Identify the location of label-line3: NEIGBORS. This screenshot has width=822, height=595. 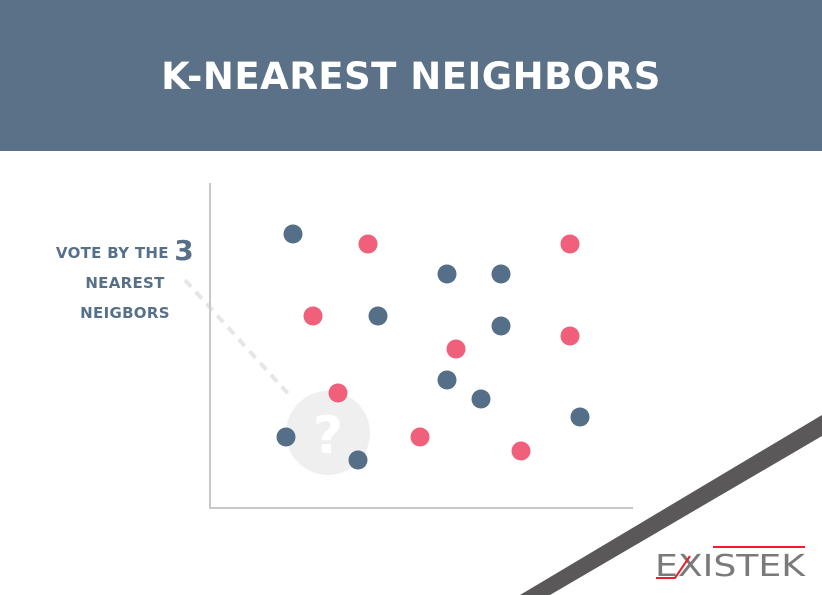
(125, 313).